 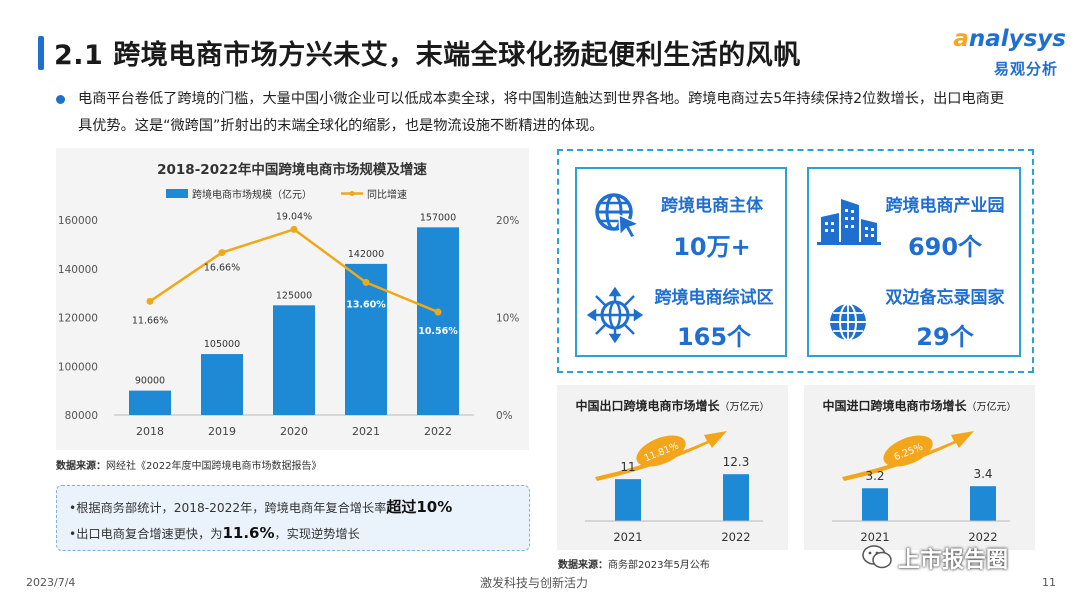 What do you see at coordinates (222, 431) in the screenshot?
I see `x-tick-label: 2019` at bounding box center [222, 431].